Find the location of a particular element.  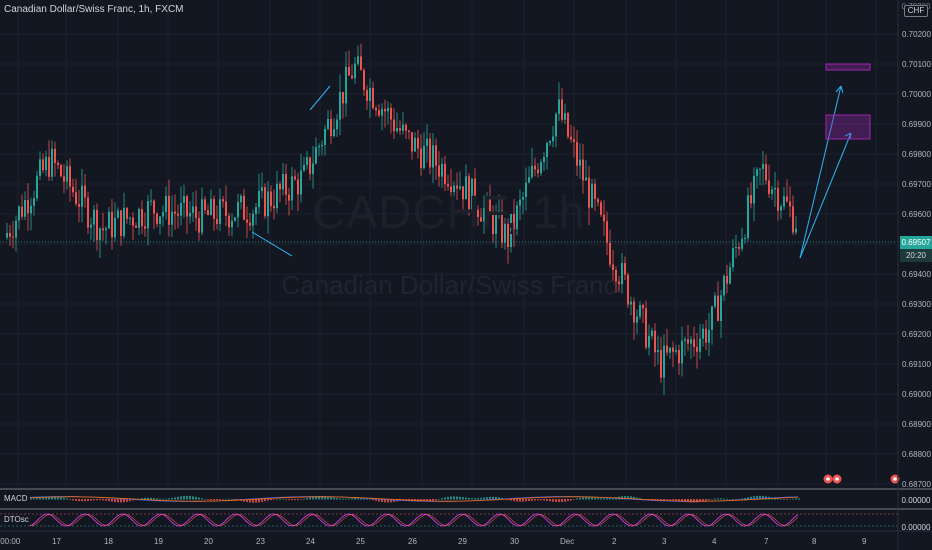

chart-title: Canadian Dollar/Swiss Franc, 1h, FXCM is located at coordinates (94, 9).